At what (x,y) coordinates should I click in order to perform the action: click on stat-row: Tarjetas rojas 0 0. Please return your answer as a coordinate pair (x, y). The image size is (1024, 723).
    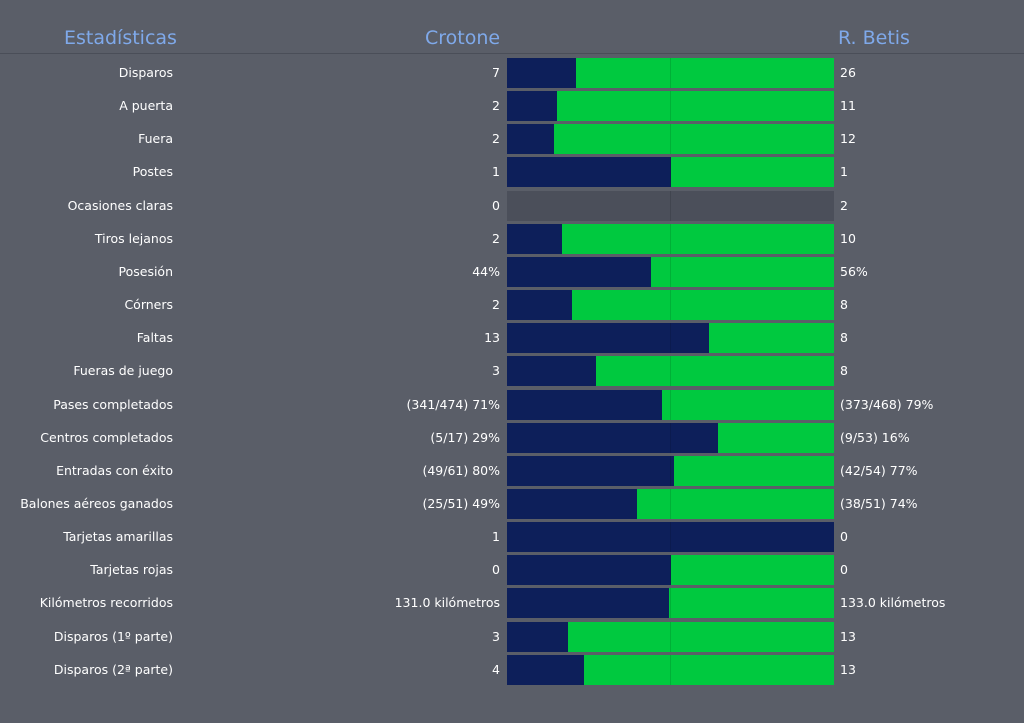
    Looking at the image, I should click on (512, 570).